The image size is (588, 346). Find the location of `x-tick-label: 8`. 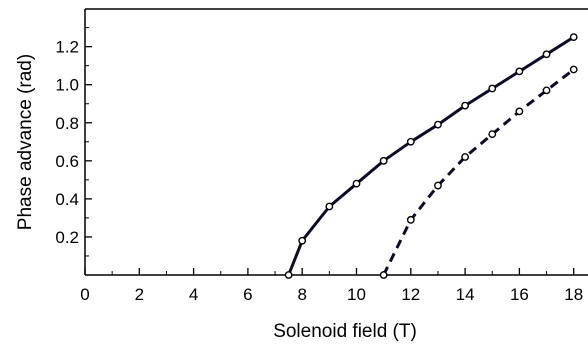

x-tick-label: 8 is located at coordinates (301, 294).